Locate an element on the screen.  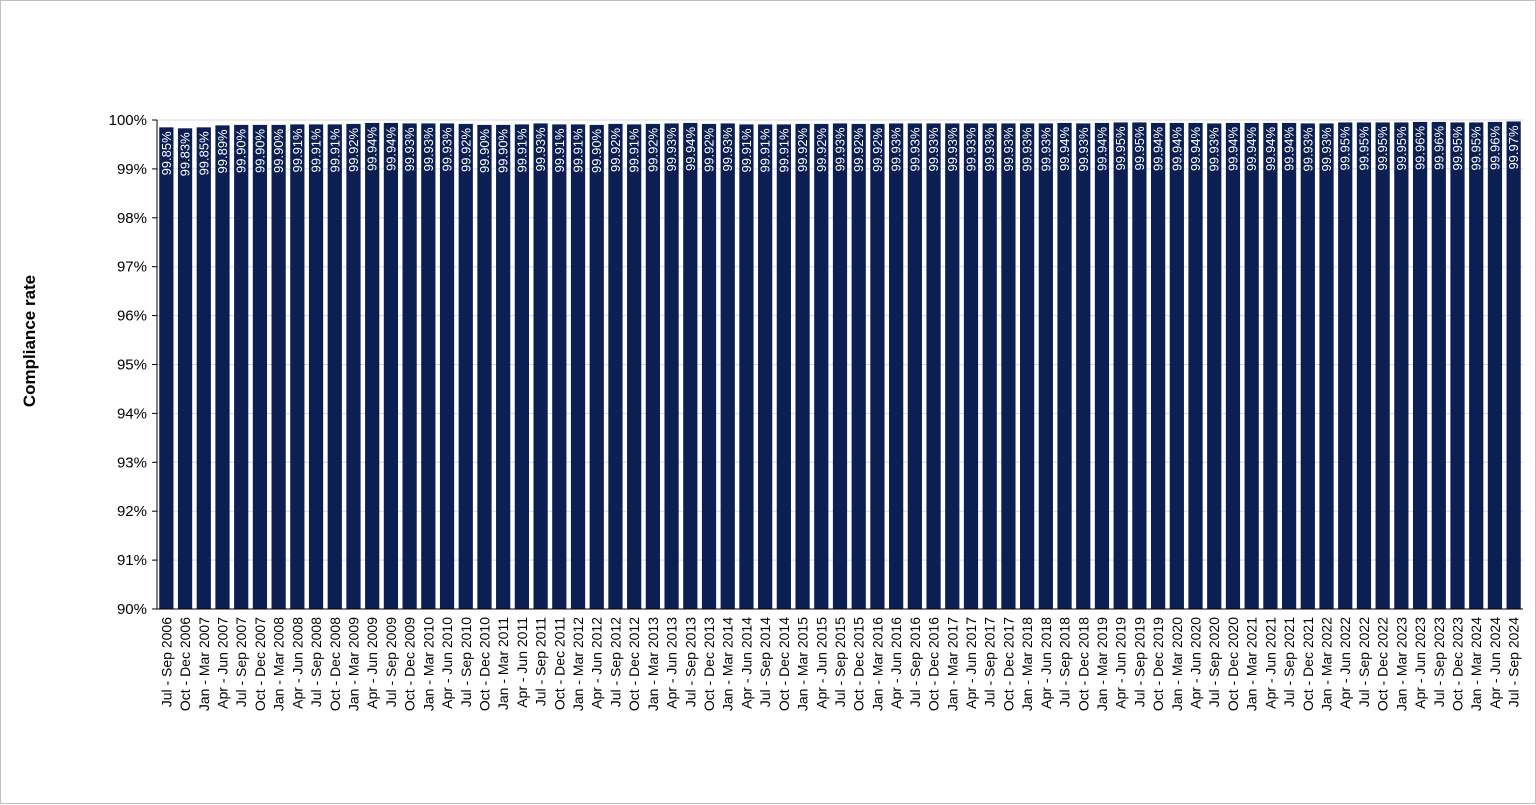
x-tick-label: Oct - Dec 2008 is located at coordinates (335, 664).